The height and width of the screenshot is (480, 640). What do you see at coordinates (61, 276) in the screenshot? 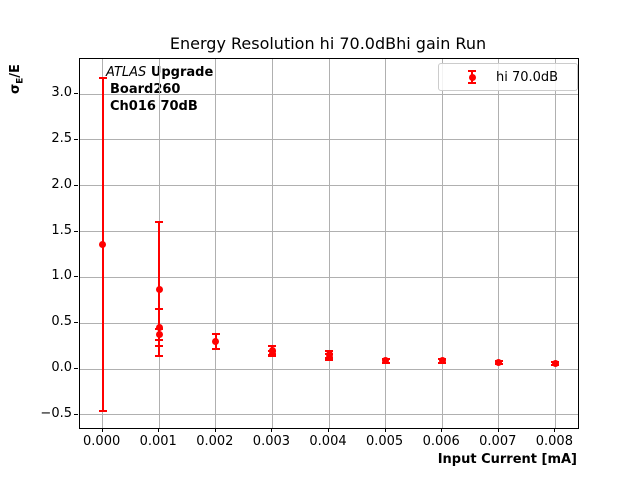
I see `y-tick-label: 1.0` at bounding box center [61, 276].